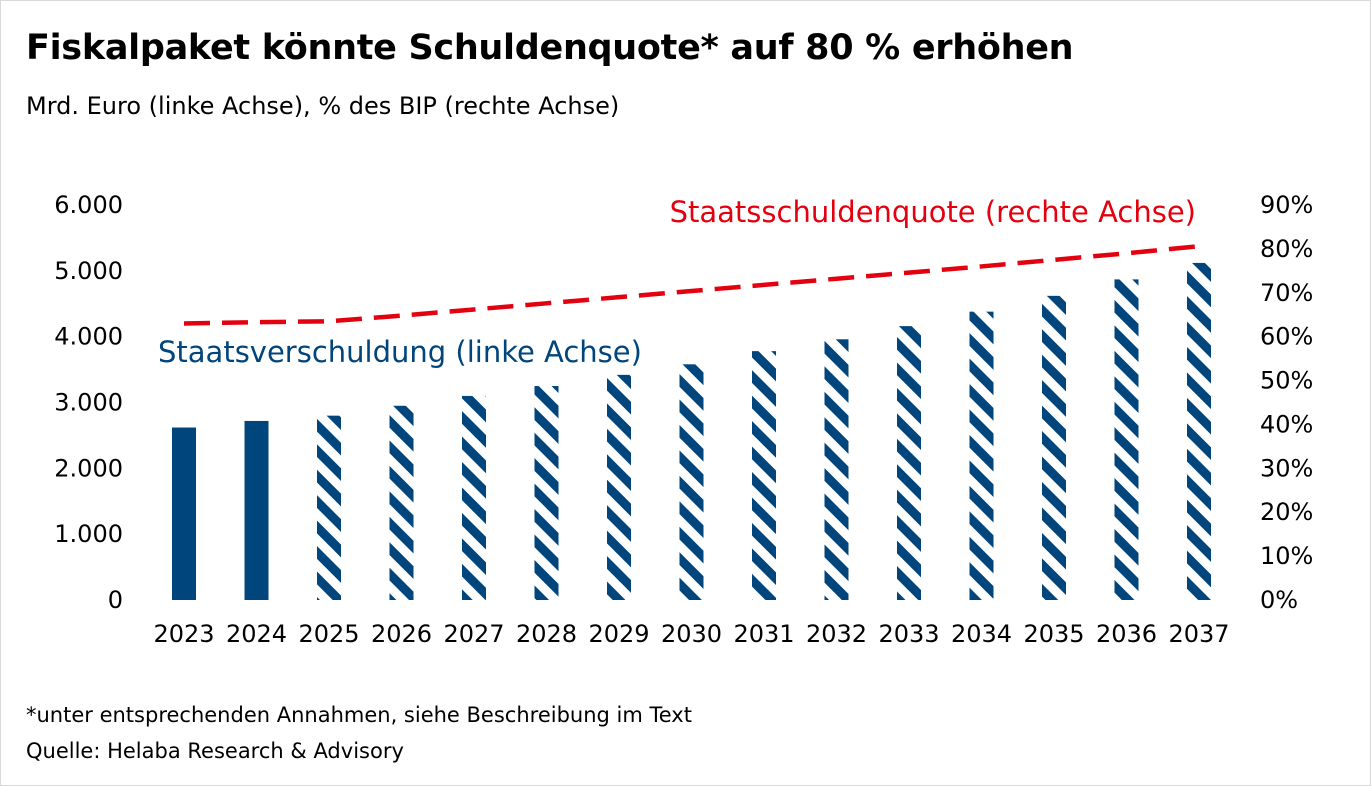 The width and height of the screenshot is (1371, 786). Describe the element at coordinates (546, 634) in the screenshot. I see `x-tick-label: 2028` at that location.